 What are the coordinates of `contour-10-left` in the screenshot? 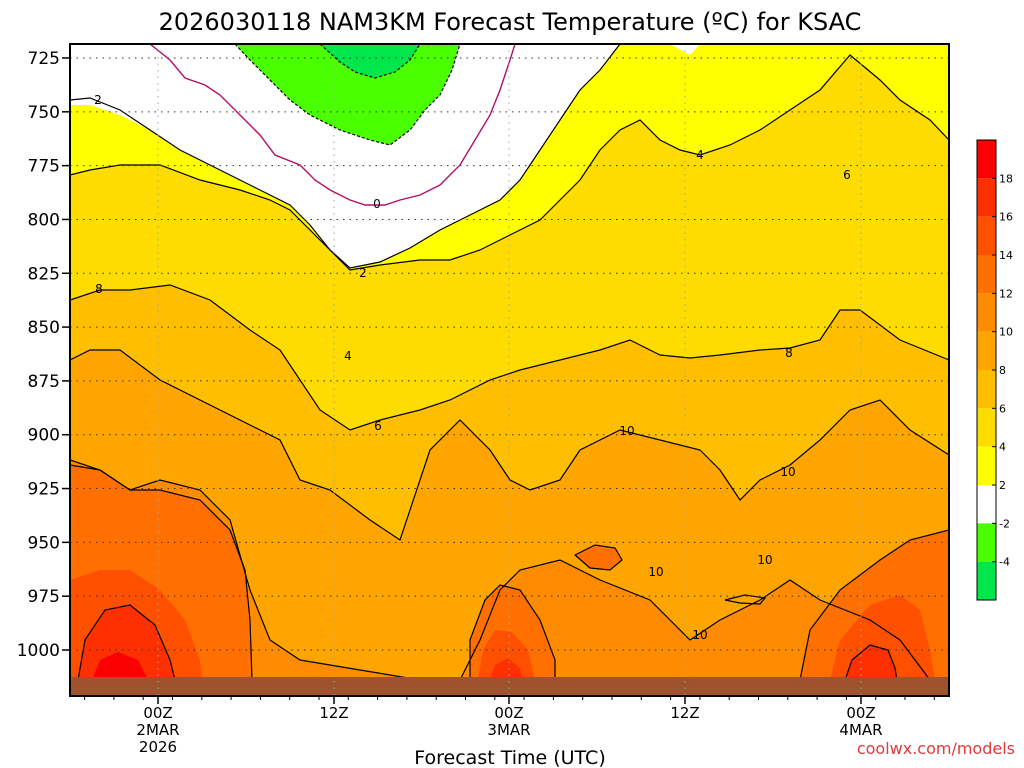 It's located at (161, 572).